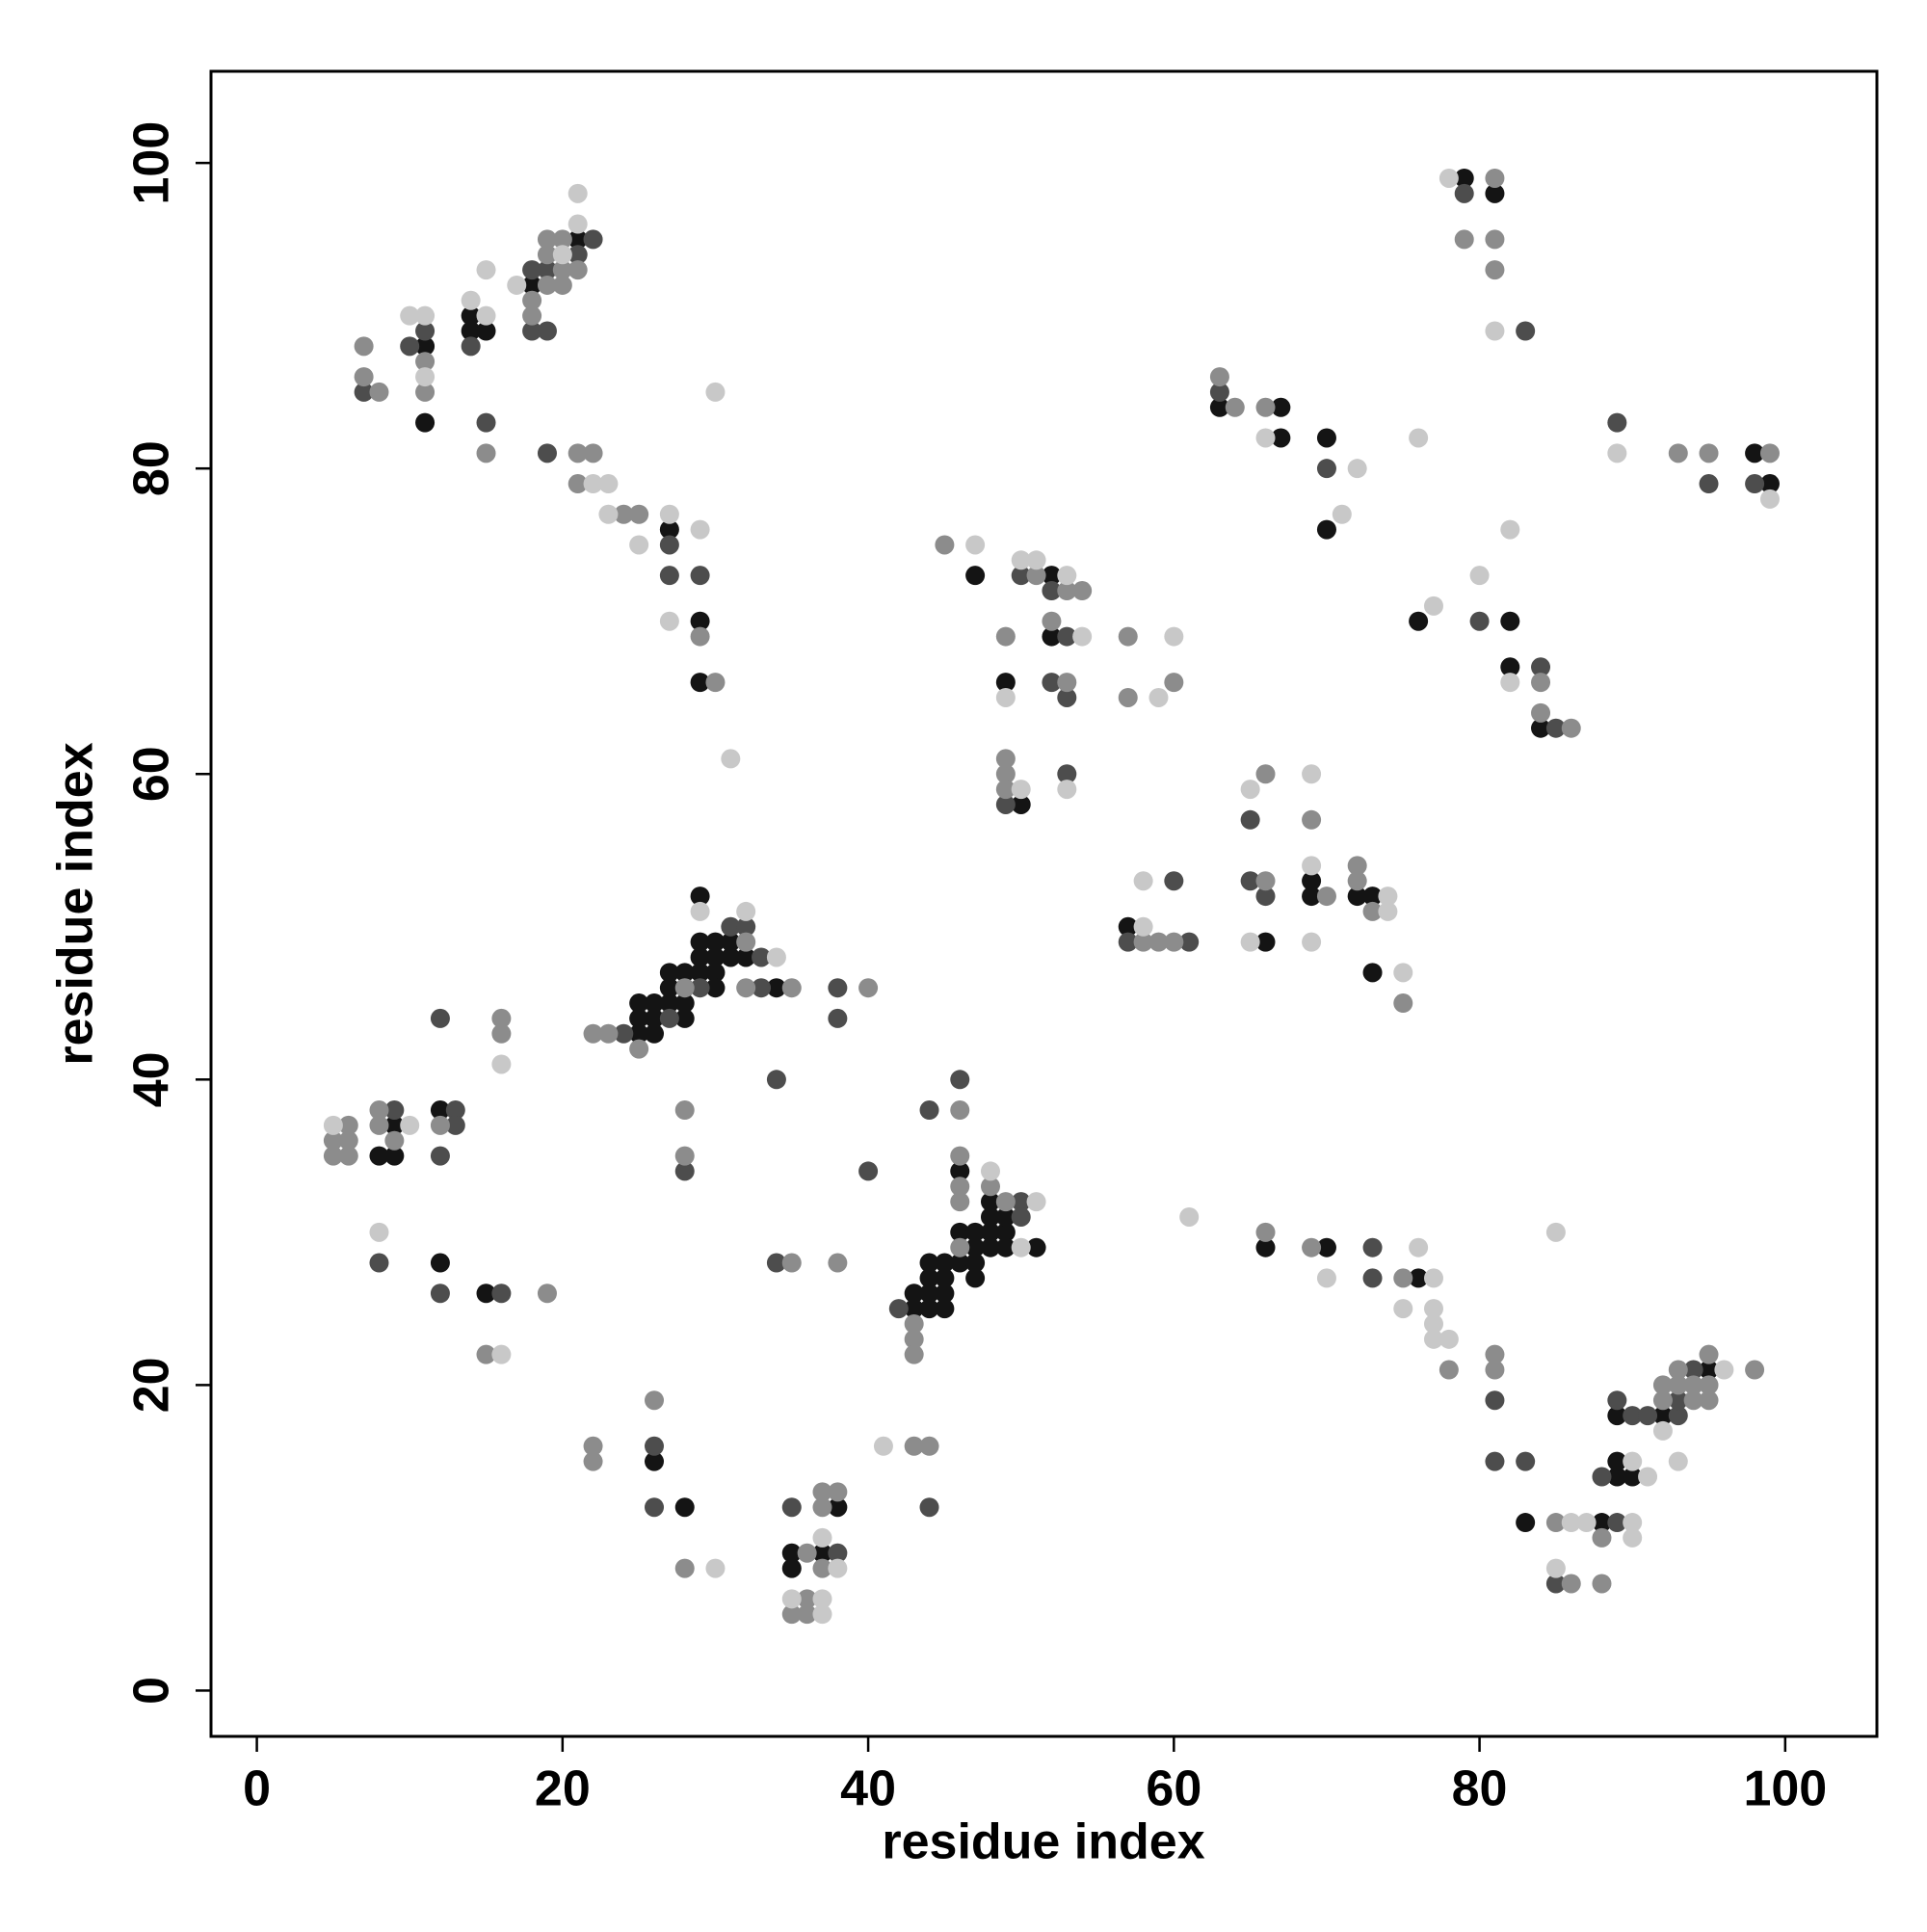 This screenshot has height=1932, width=1927. Describe the element at coordinates (868, 1789) in the screenshot. I see `x-tick-label: 40` at that location.